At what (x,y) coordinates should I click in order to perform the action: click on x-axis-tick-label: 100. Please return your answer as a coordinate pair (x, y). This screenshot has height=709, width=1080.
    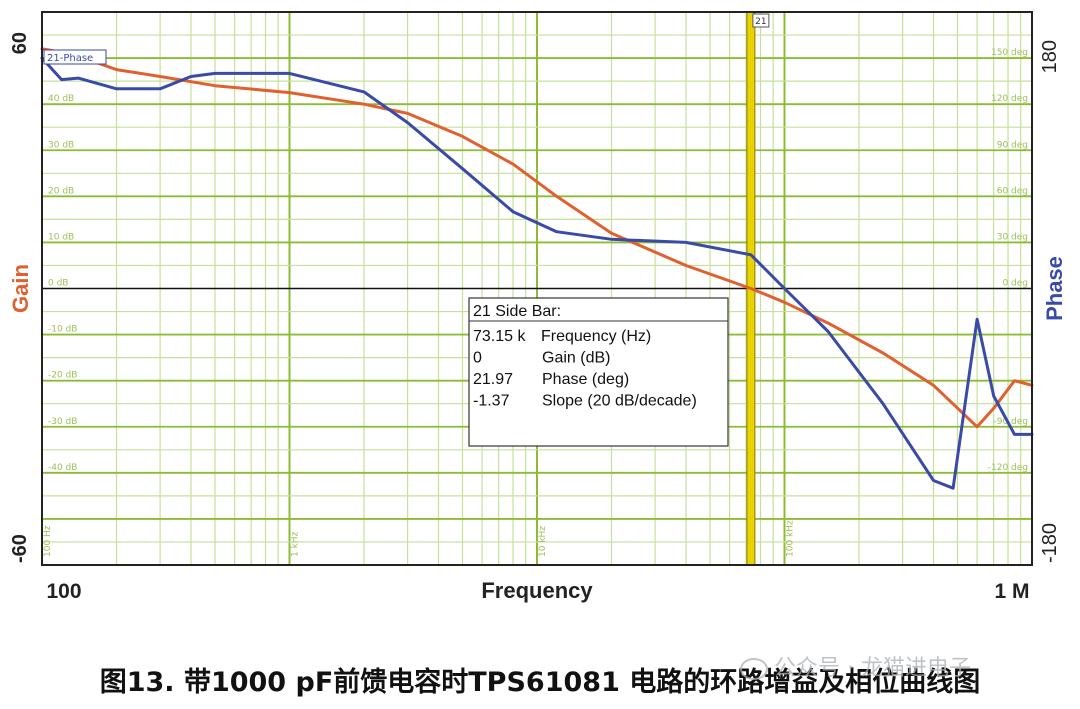
    Looking at the image, I should click on (63, 591).